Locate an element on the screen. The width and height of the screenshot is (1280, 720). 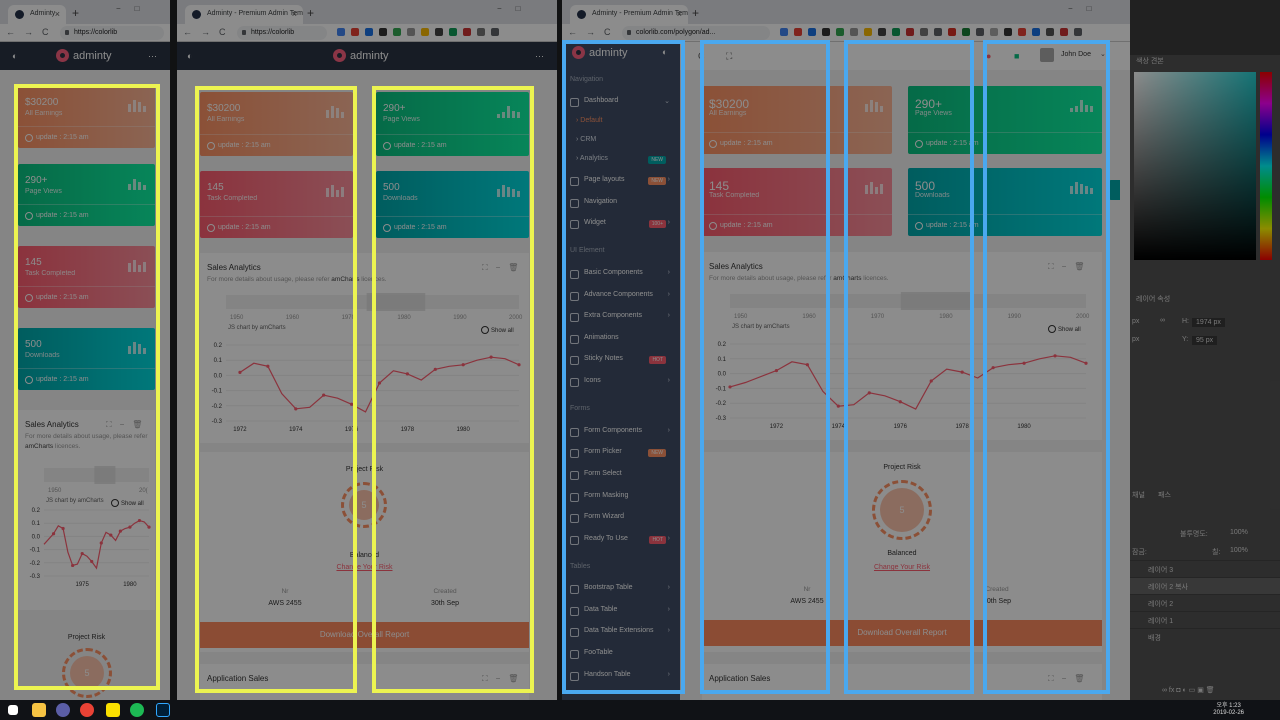
fullscreen-icon: ⛶ is located at coordinates (729, 56).